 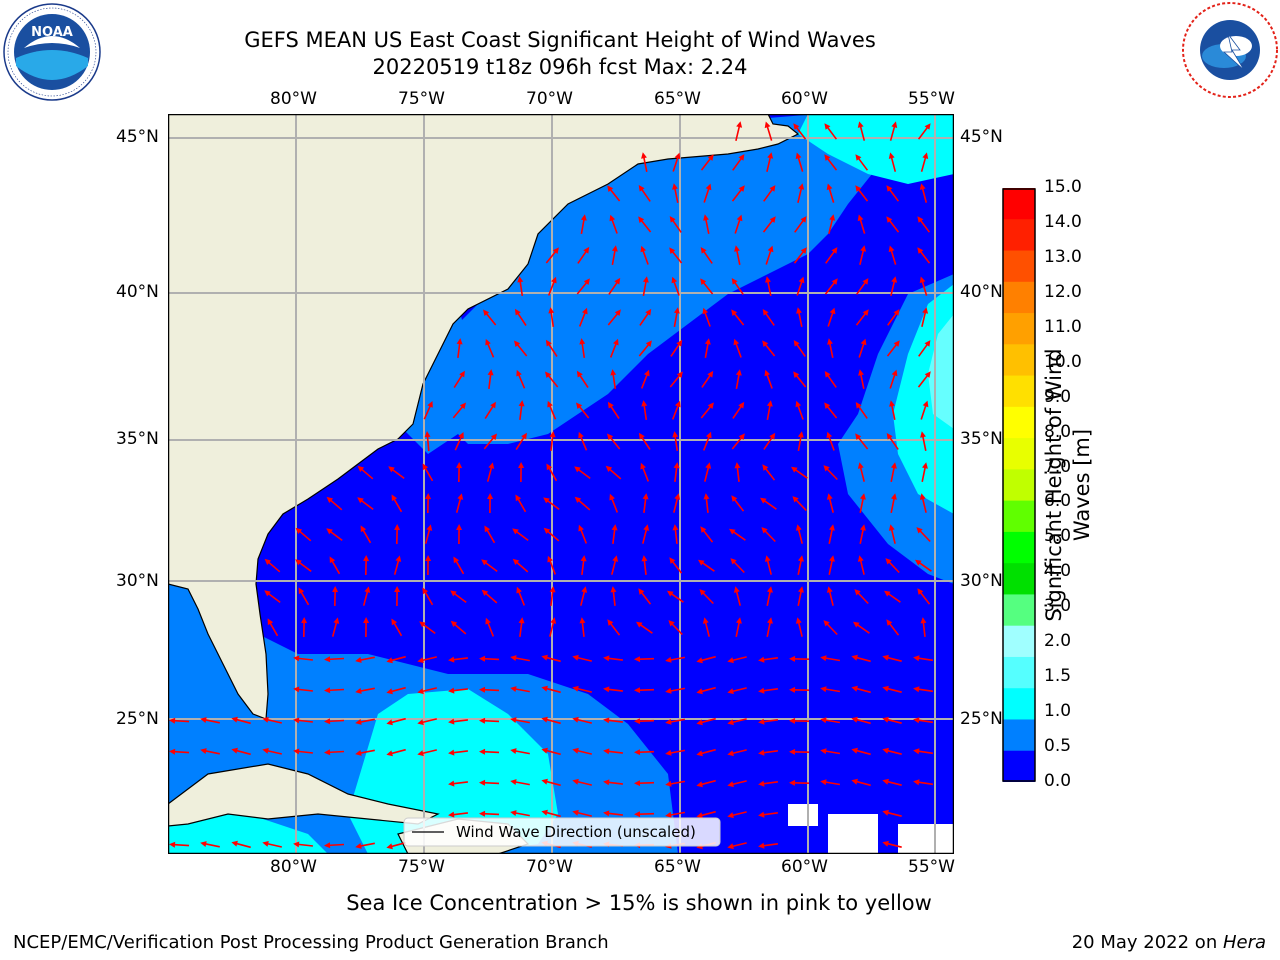 I want to click on lat-tick-right: 45°N, so click(x=981, y=137).